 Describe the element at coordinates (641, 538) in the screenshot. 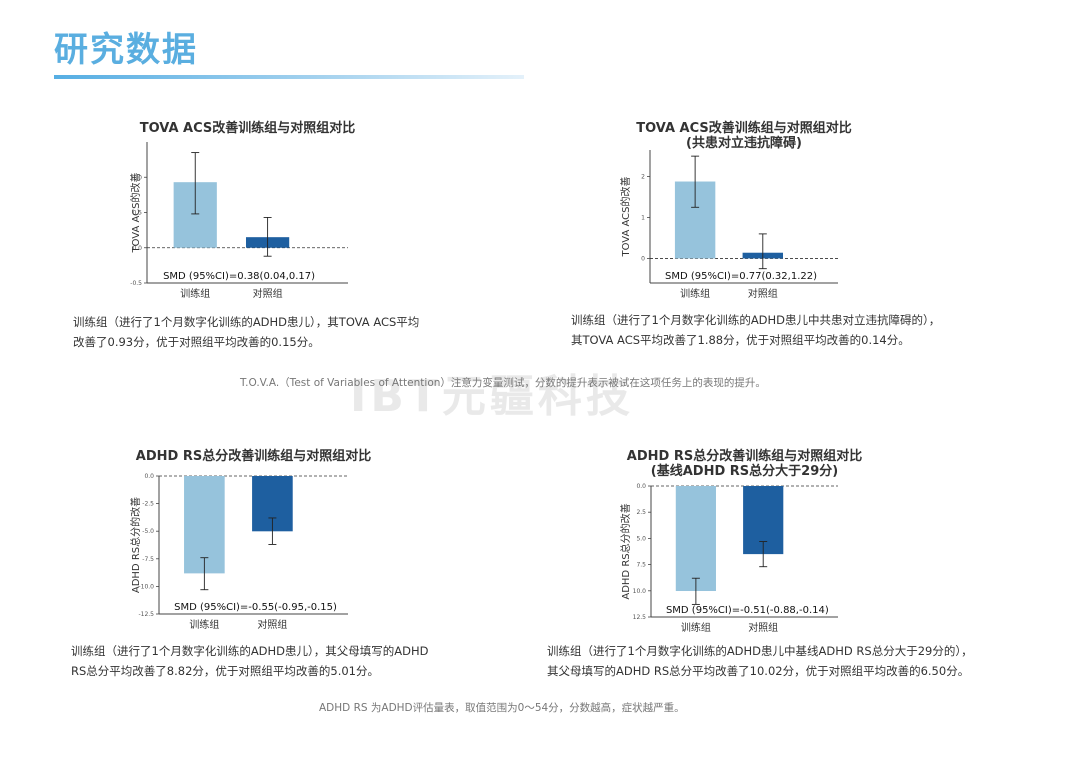

I see `y-tick-label: 5.0` at that location.